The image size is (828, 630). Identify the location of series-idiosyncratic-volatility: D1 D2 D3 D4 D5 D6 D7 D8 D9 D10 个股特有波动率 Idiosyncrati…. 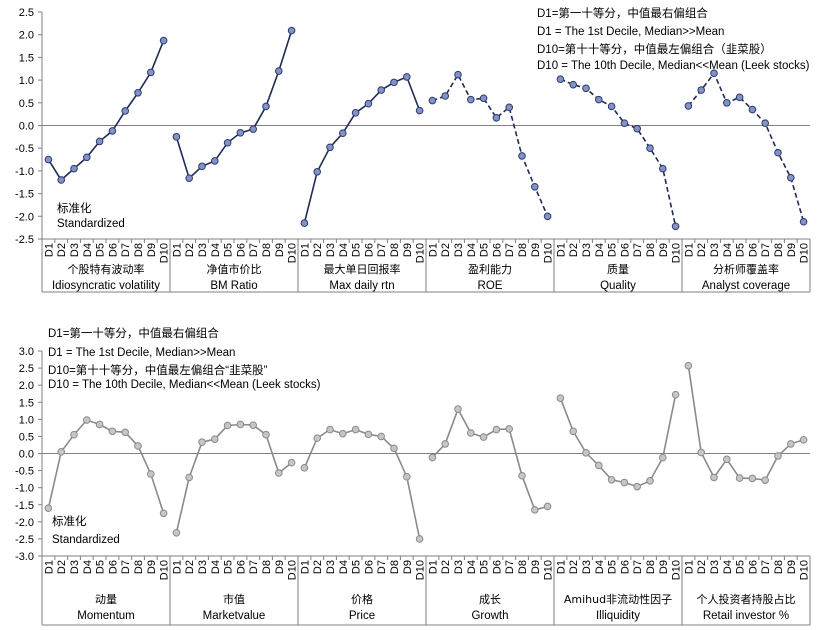
(107, 164).